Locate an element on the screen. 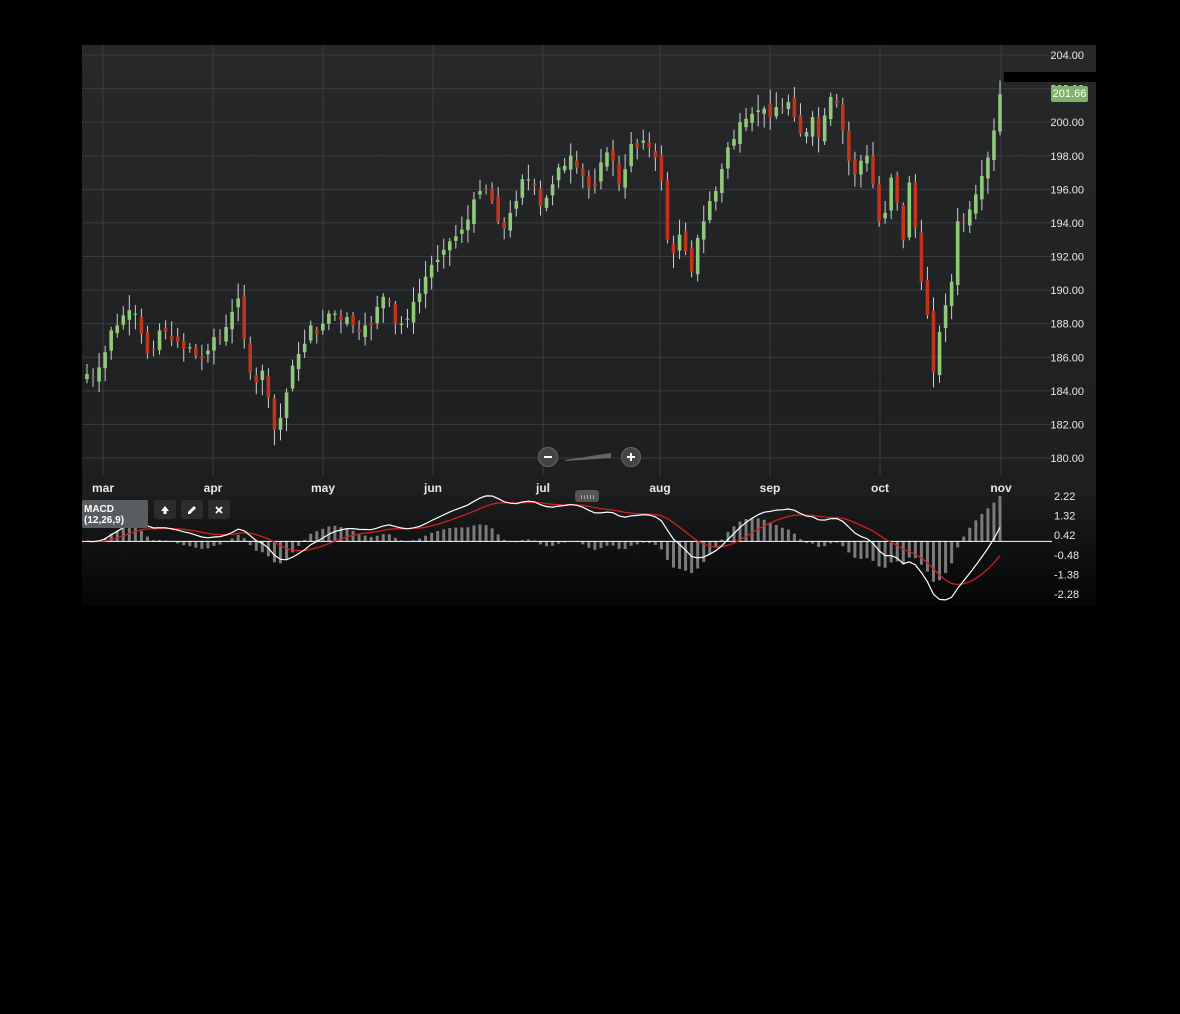  zoom-slider is located at coordinates (588, 457).